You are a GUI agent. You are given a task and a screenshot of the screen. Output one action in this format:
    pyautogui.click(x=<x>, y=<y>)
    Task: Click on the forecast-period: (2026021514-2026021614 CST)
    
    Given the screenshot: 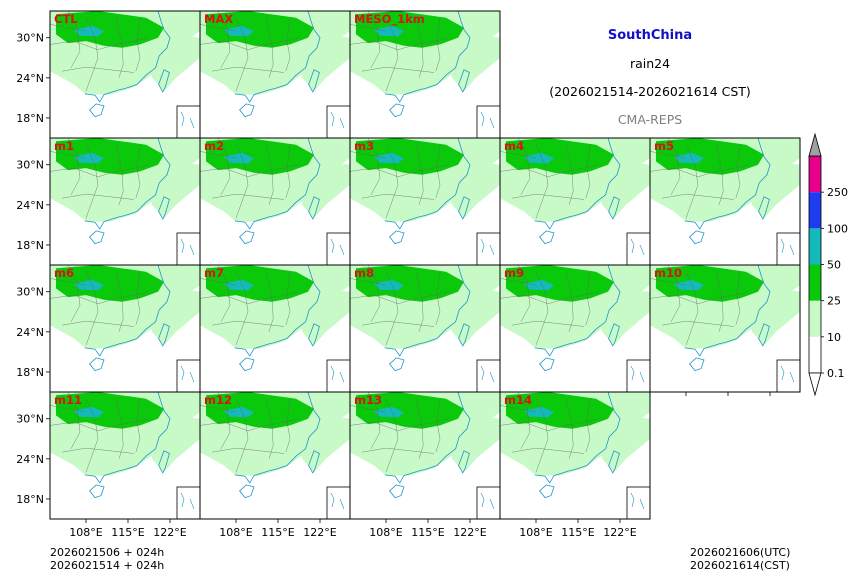 What is the action you would take?
    pyautogui.click(x=650, y=91)
    